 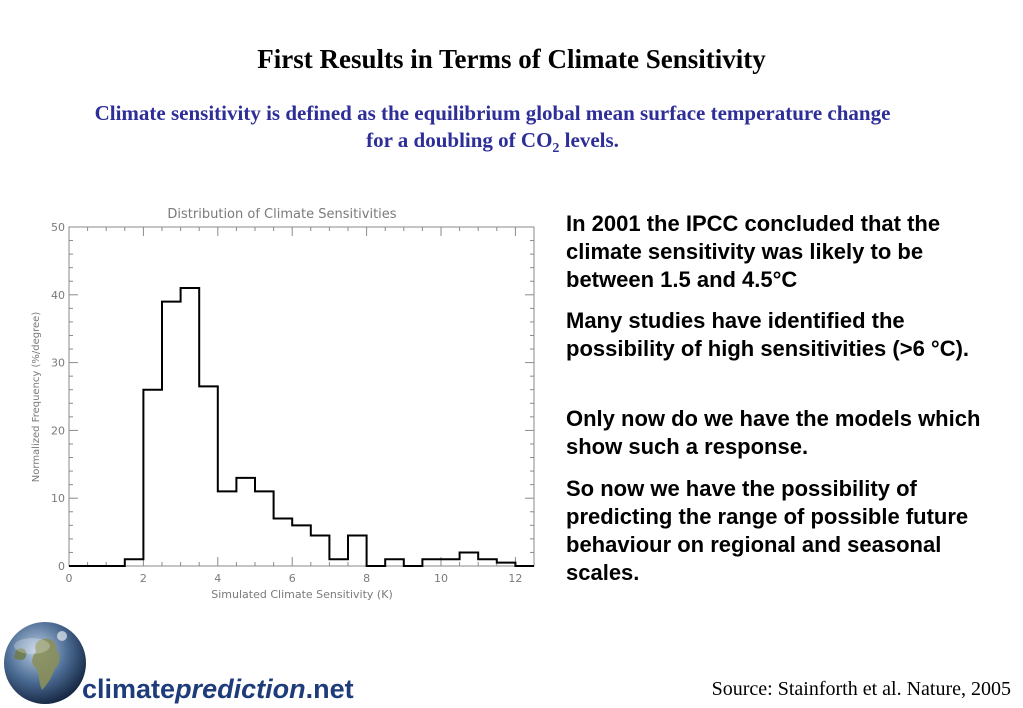 I want to click on x-tick-label: 2, so click(x=143, y=578).